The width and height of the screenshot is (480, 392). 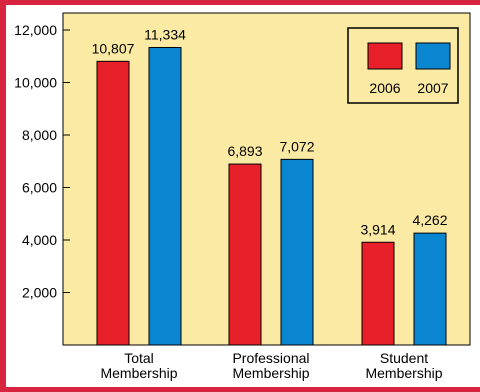 I want to click on value-label-2006-2: 3,914, so click(x=377, y=229).